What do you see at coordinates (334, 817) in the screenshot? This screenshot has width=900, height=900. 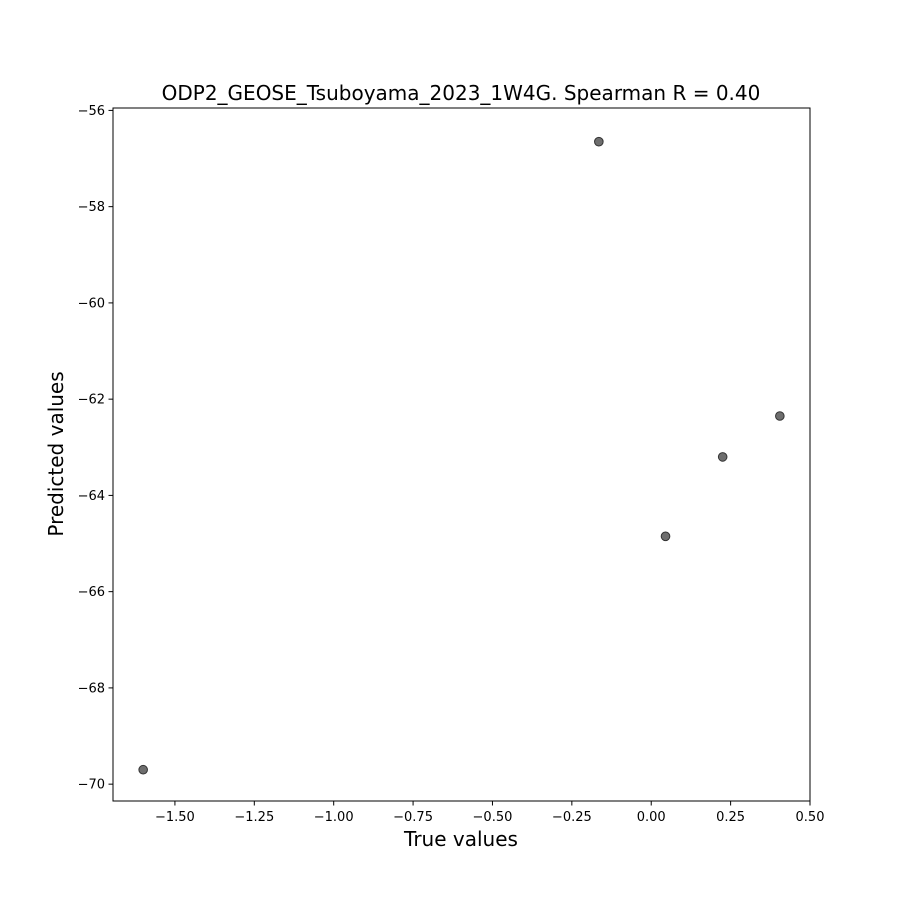 I see `x-tick-label: −1.00` at bounding box center [334, 817].